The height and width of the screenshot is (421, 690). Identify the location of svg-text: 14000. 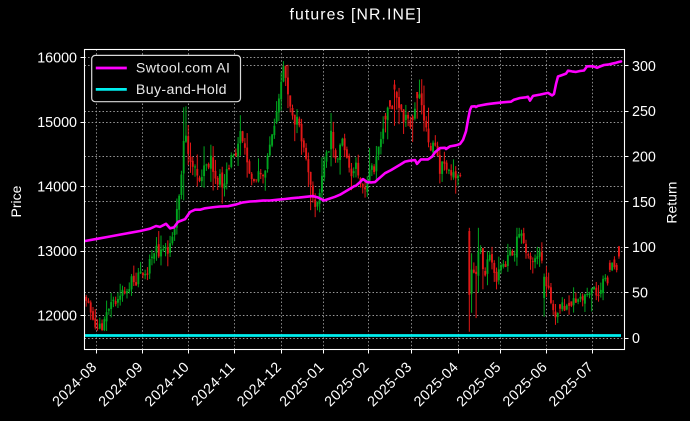
(57, 187).